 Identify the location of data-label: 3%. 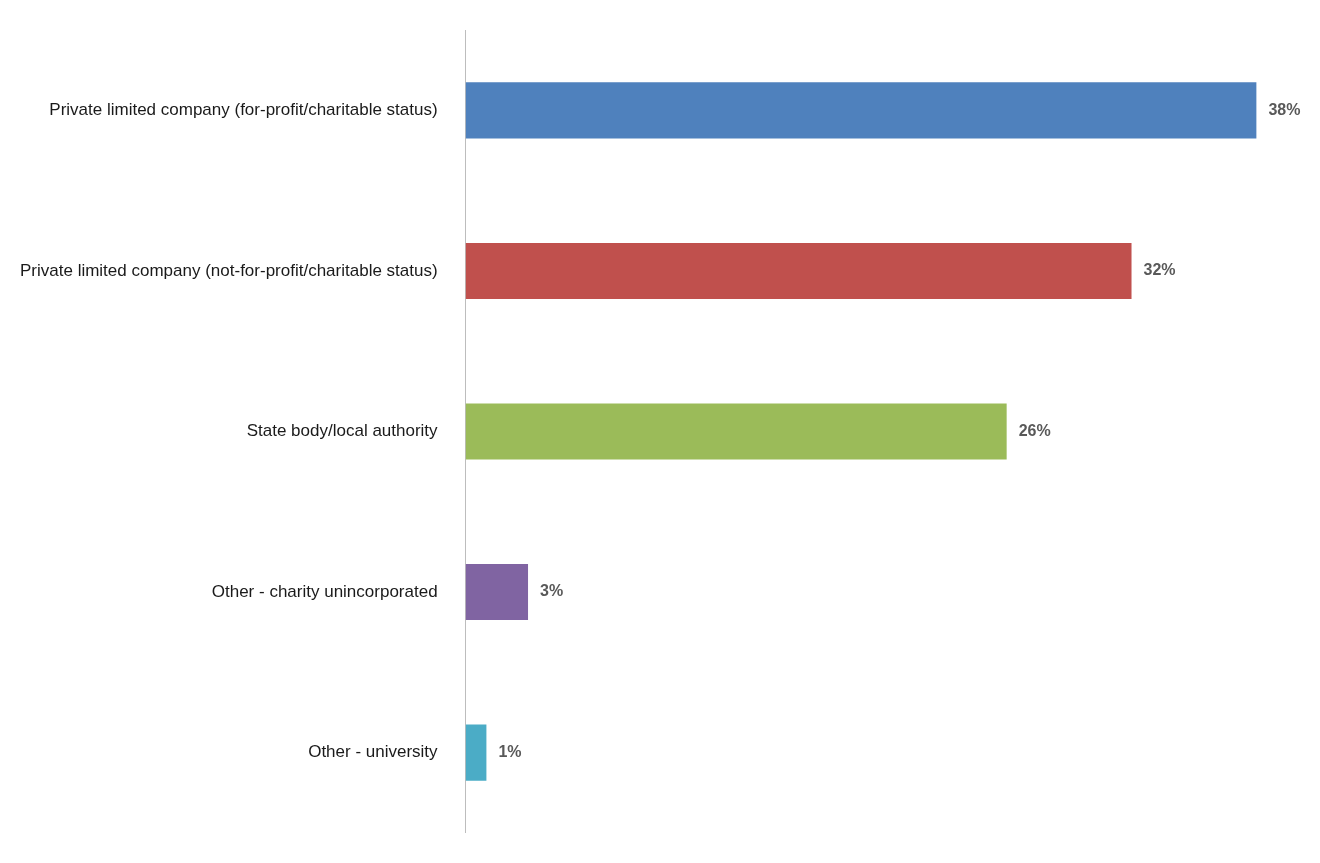
(552, 591).